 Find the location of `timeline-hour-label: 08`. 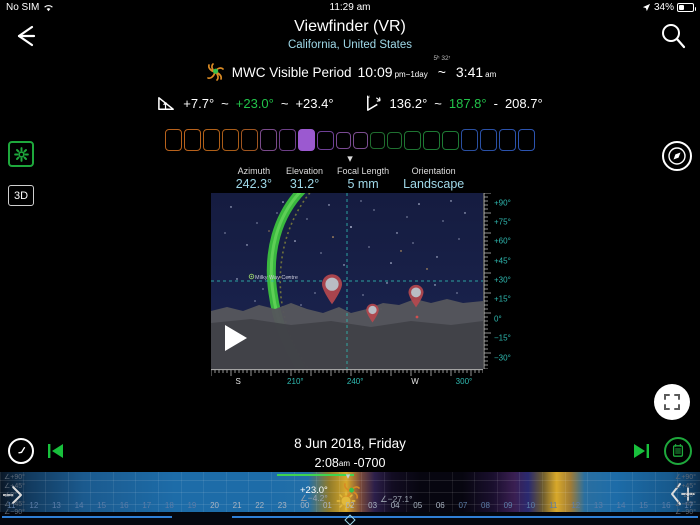

timeline-hour-label: 08 is located at coordinates (485, 505).